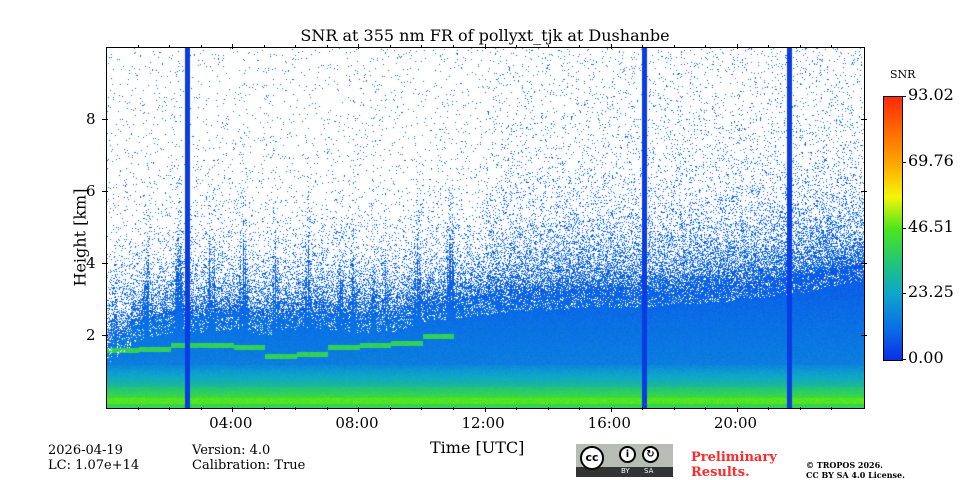 The width and height of the screenshot is (960, 480). I want to click on preliminary-label: Preliminary, so click(734, 457).